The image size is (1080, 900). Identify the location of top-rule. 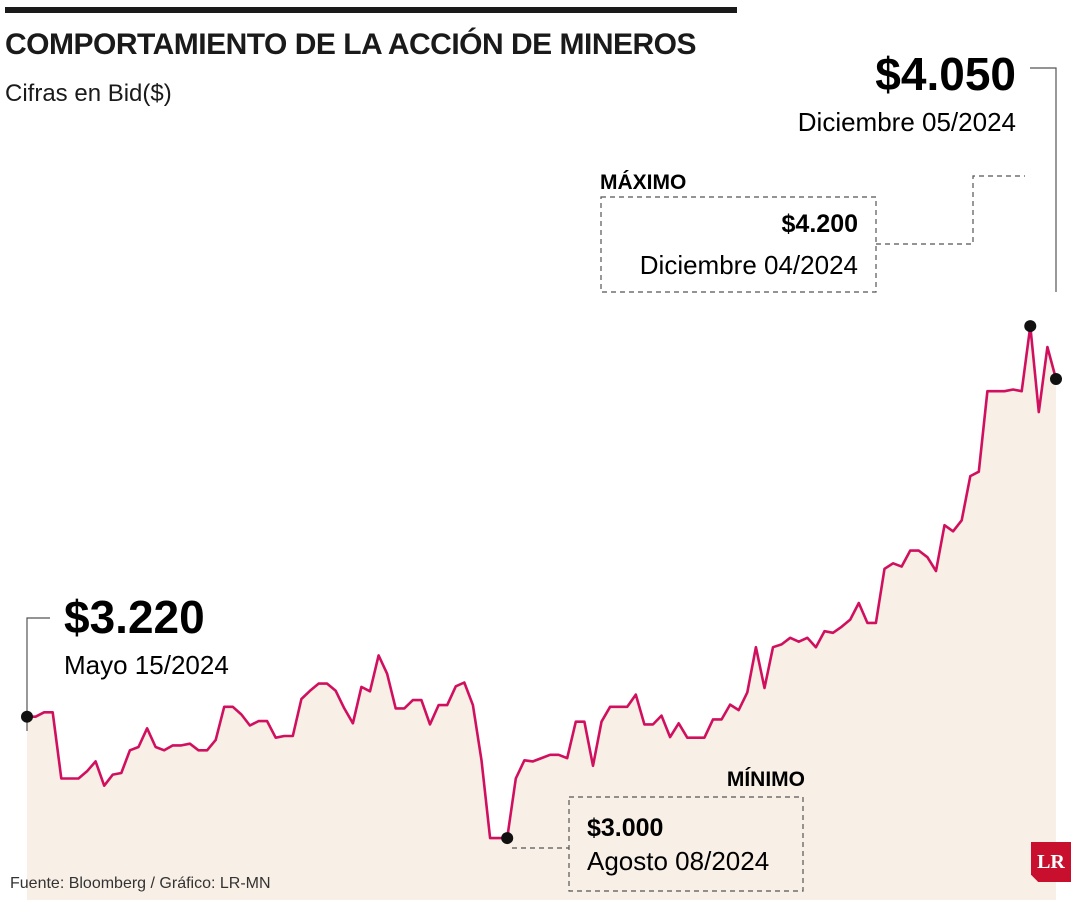
(371, 10).